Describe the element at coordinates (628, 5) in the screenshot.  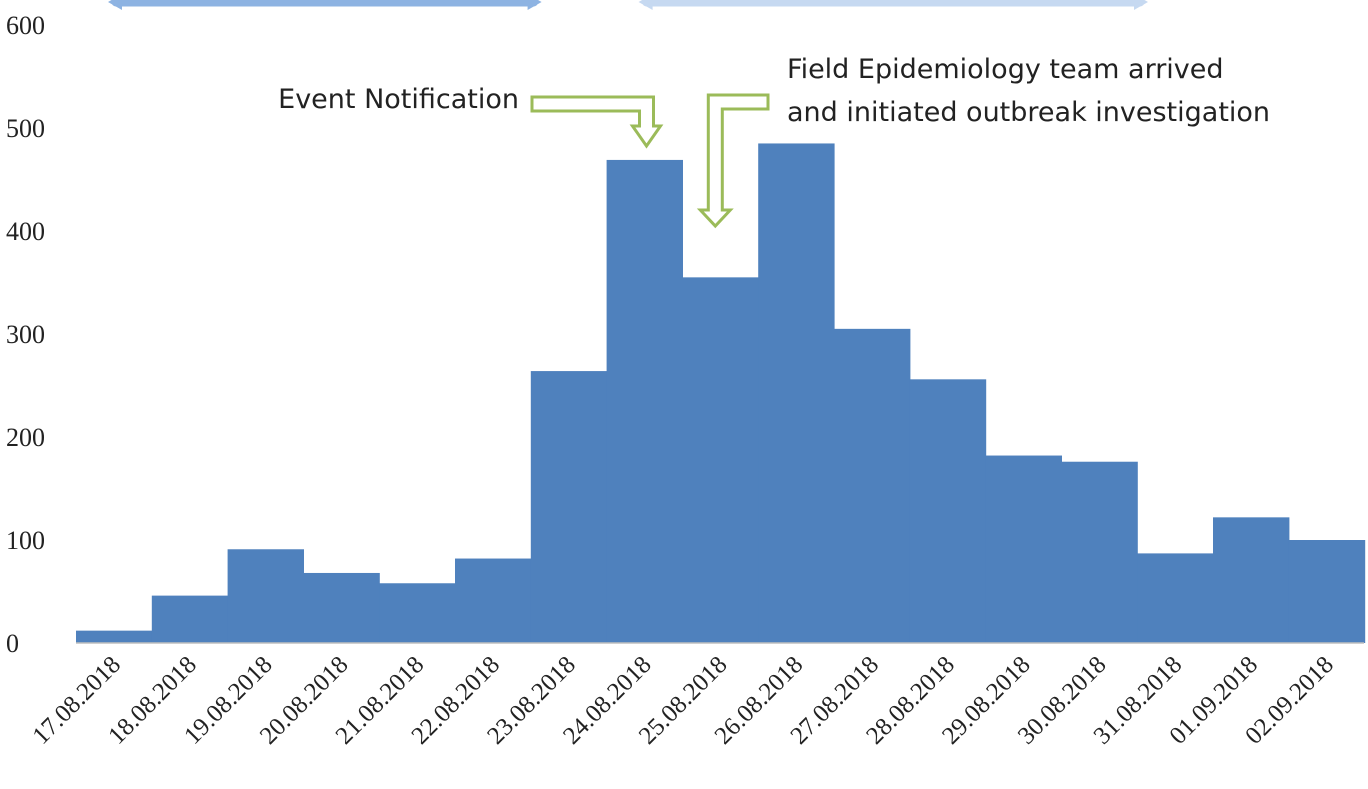
I see `top-brackets` at that location.